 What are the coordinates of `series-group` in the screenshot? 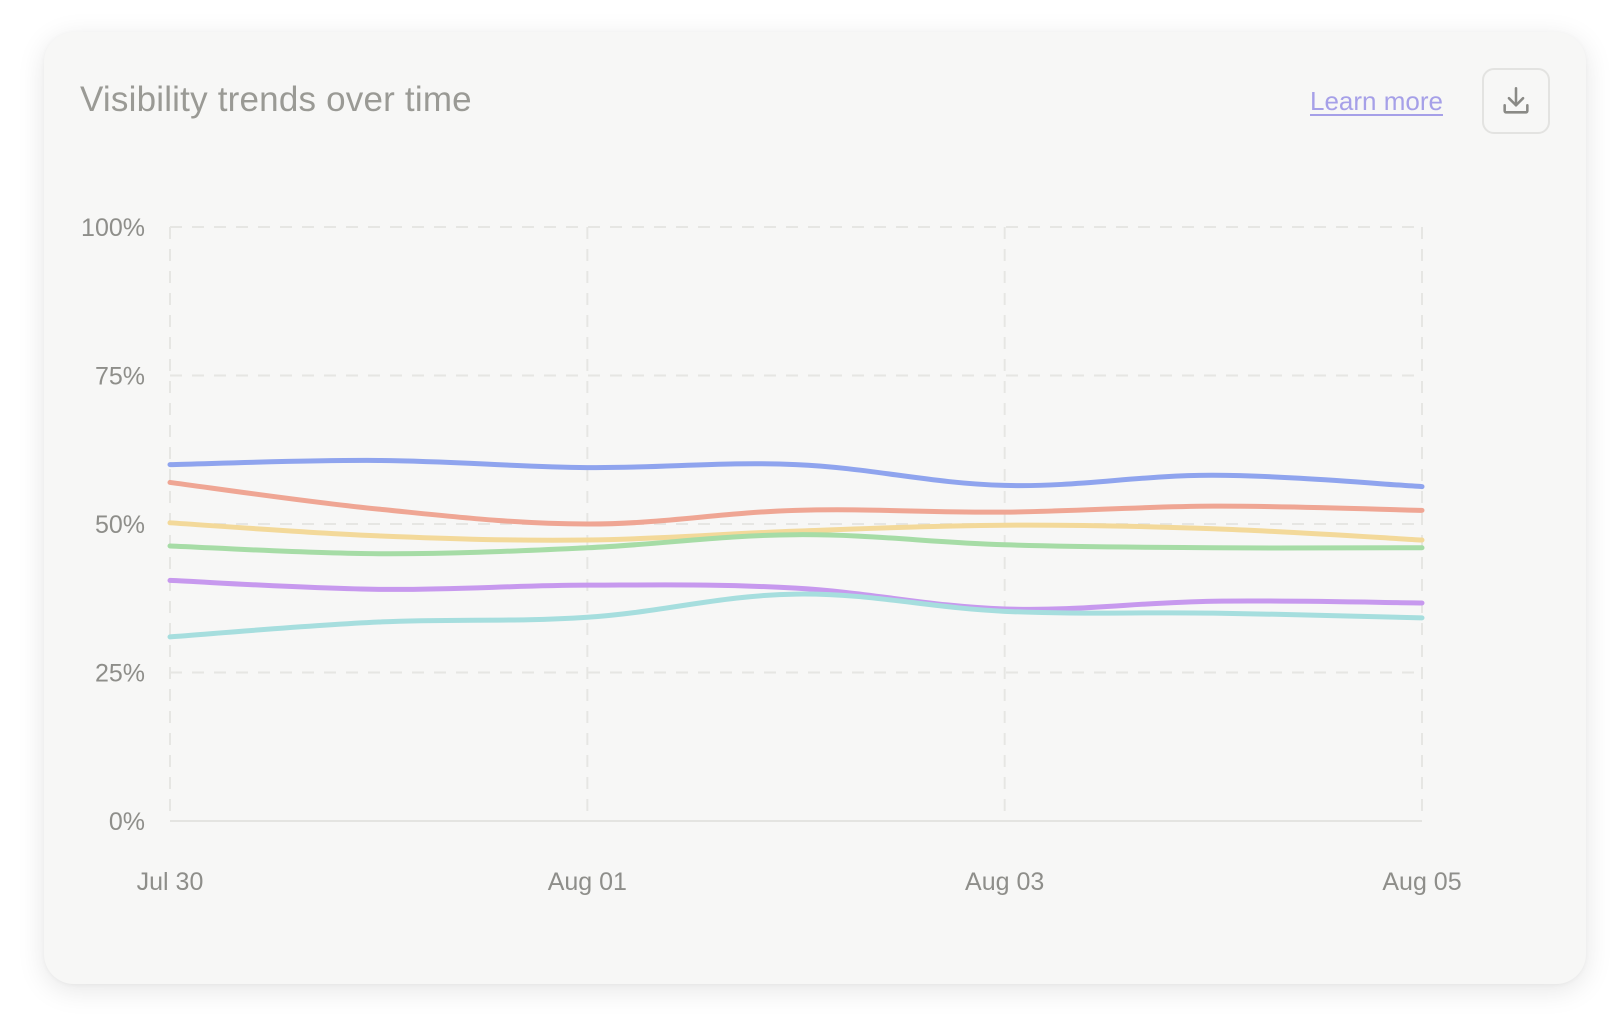 It's located at (796, 548).